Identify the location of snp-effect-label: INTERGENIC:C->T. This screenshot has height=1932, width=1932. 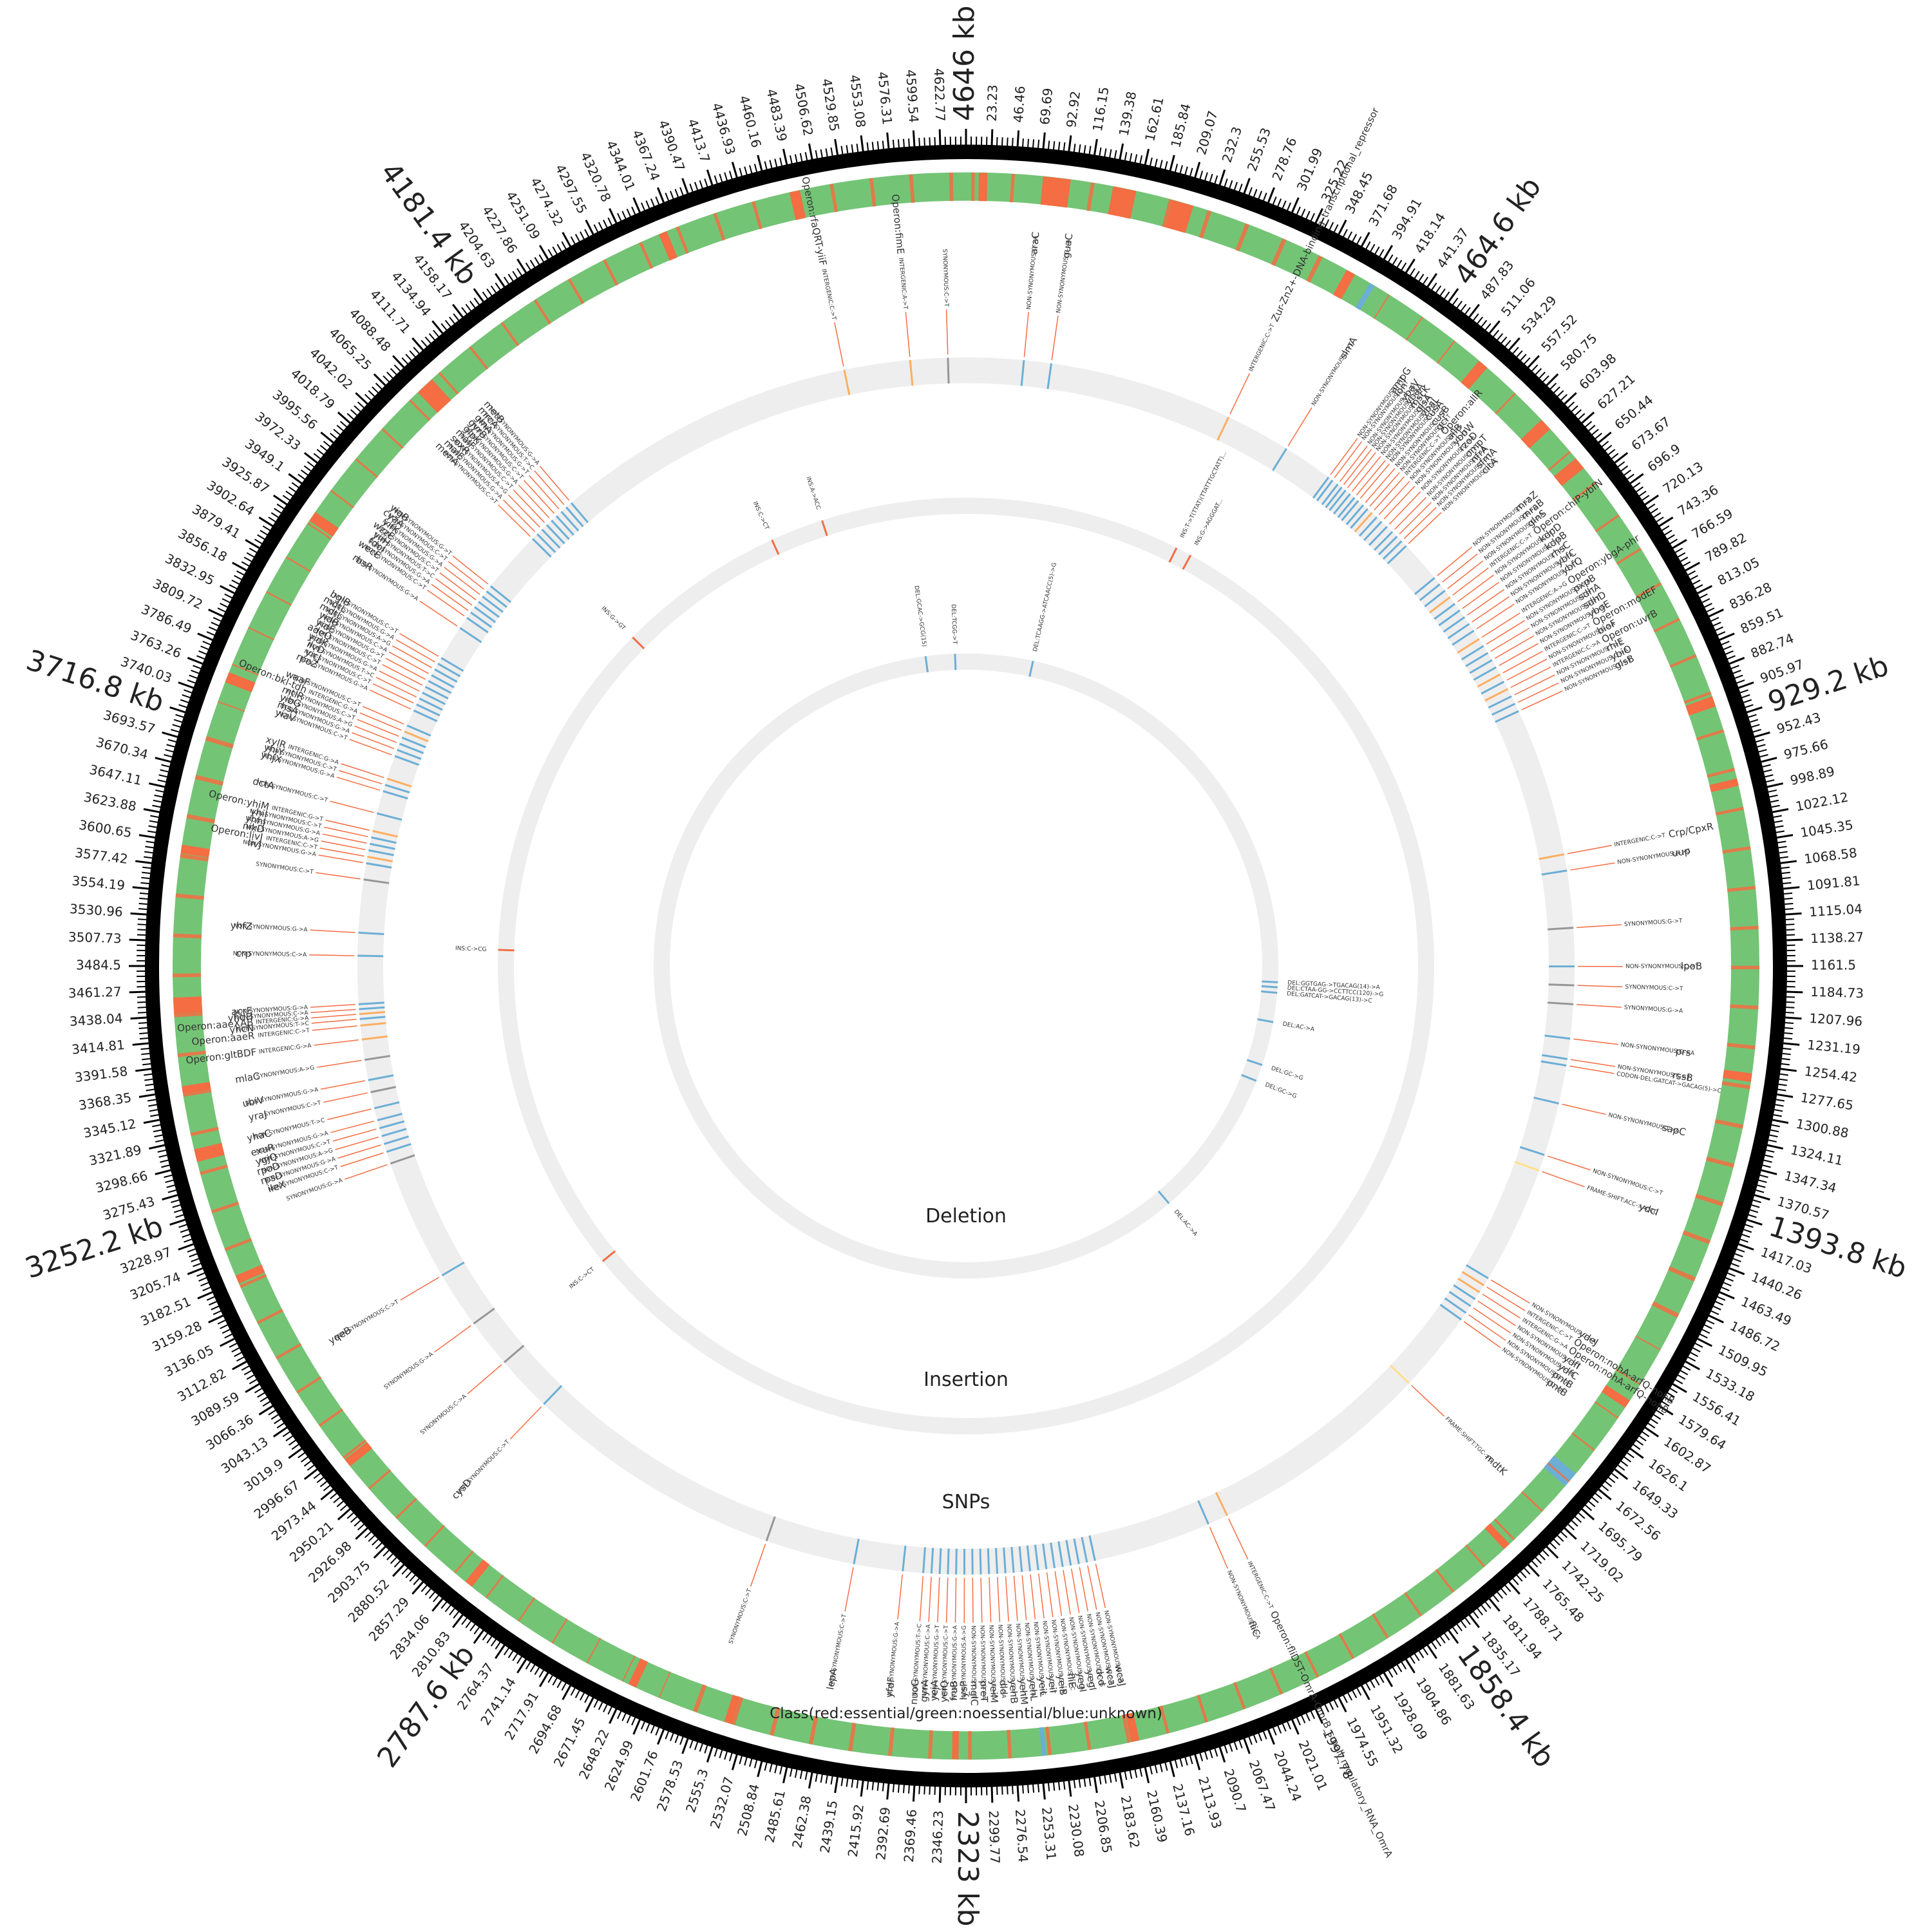
(1262, 348).